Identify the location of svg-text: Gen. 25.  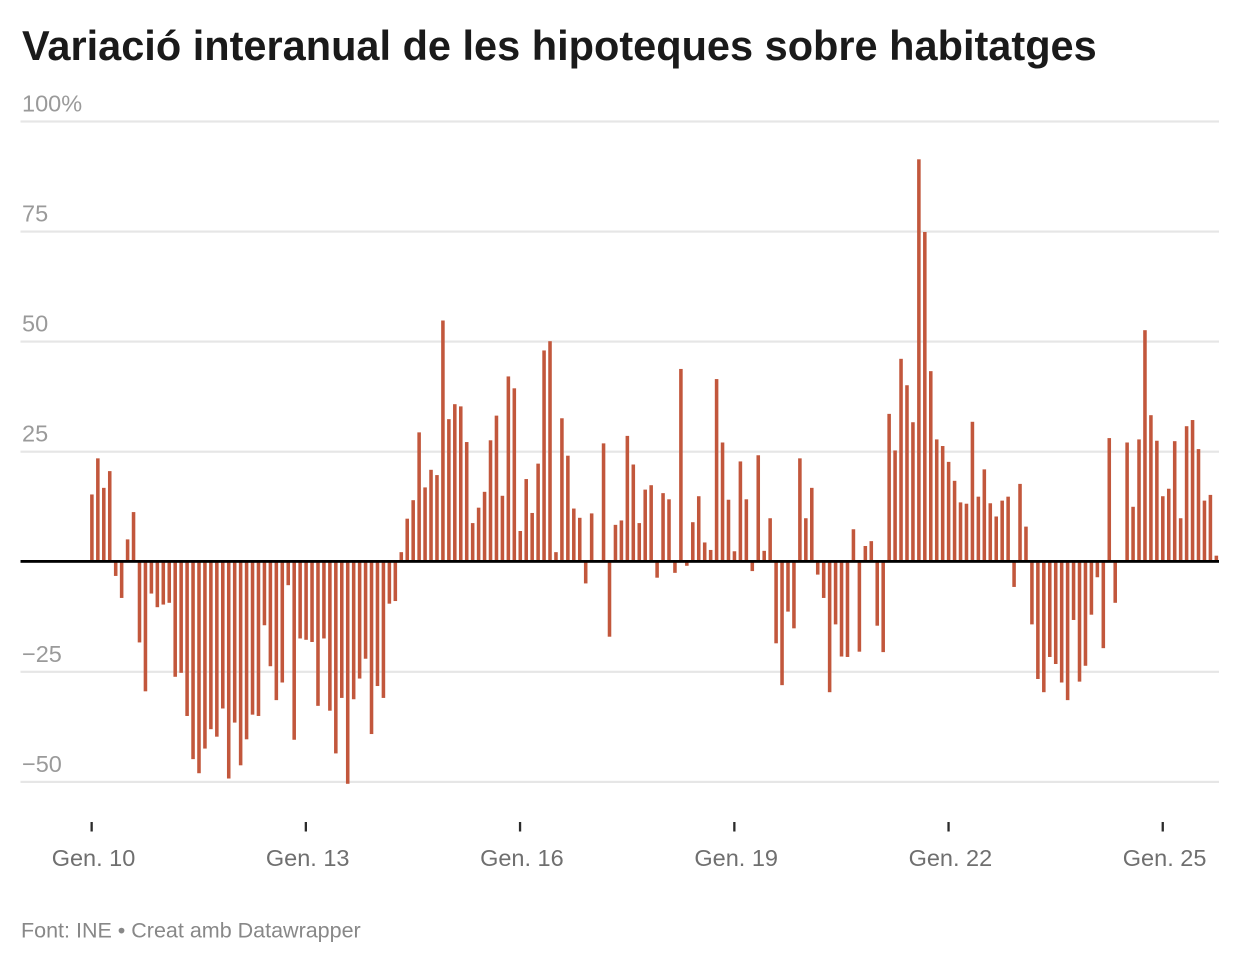
(1165, 858).